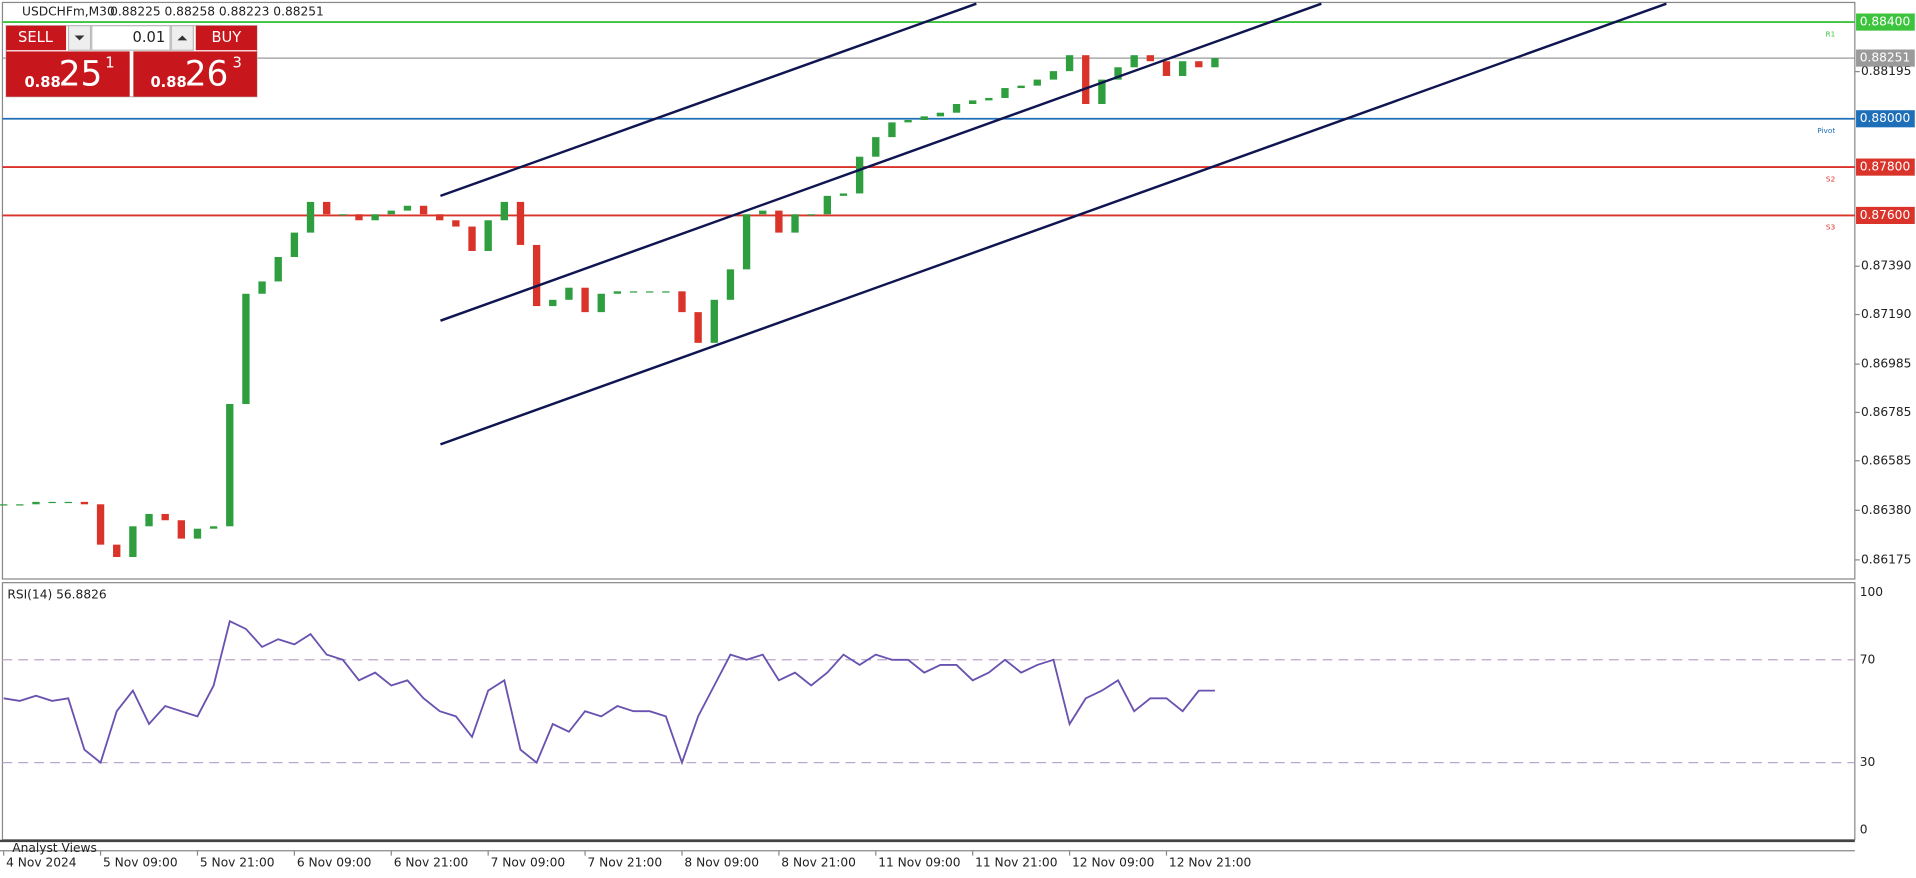 Image resolution: width=1916 pixels, height=878 pixels. What do you see at coordinates (131, 38) in the screenshot?
I see `lot-input` at bounding box center [131, 38].